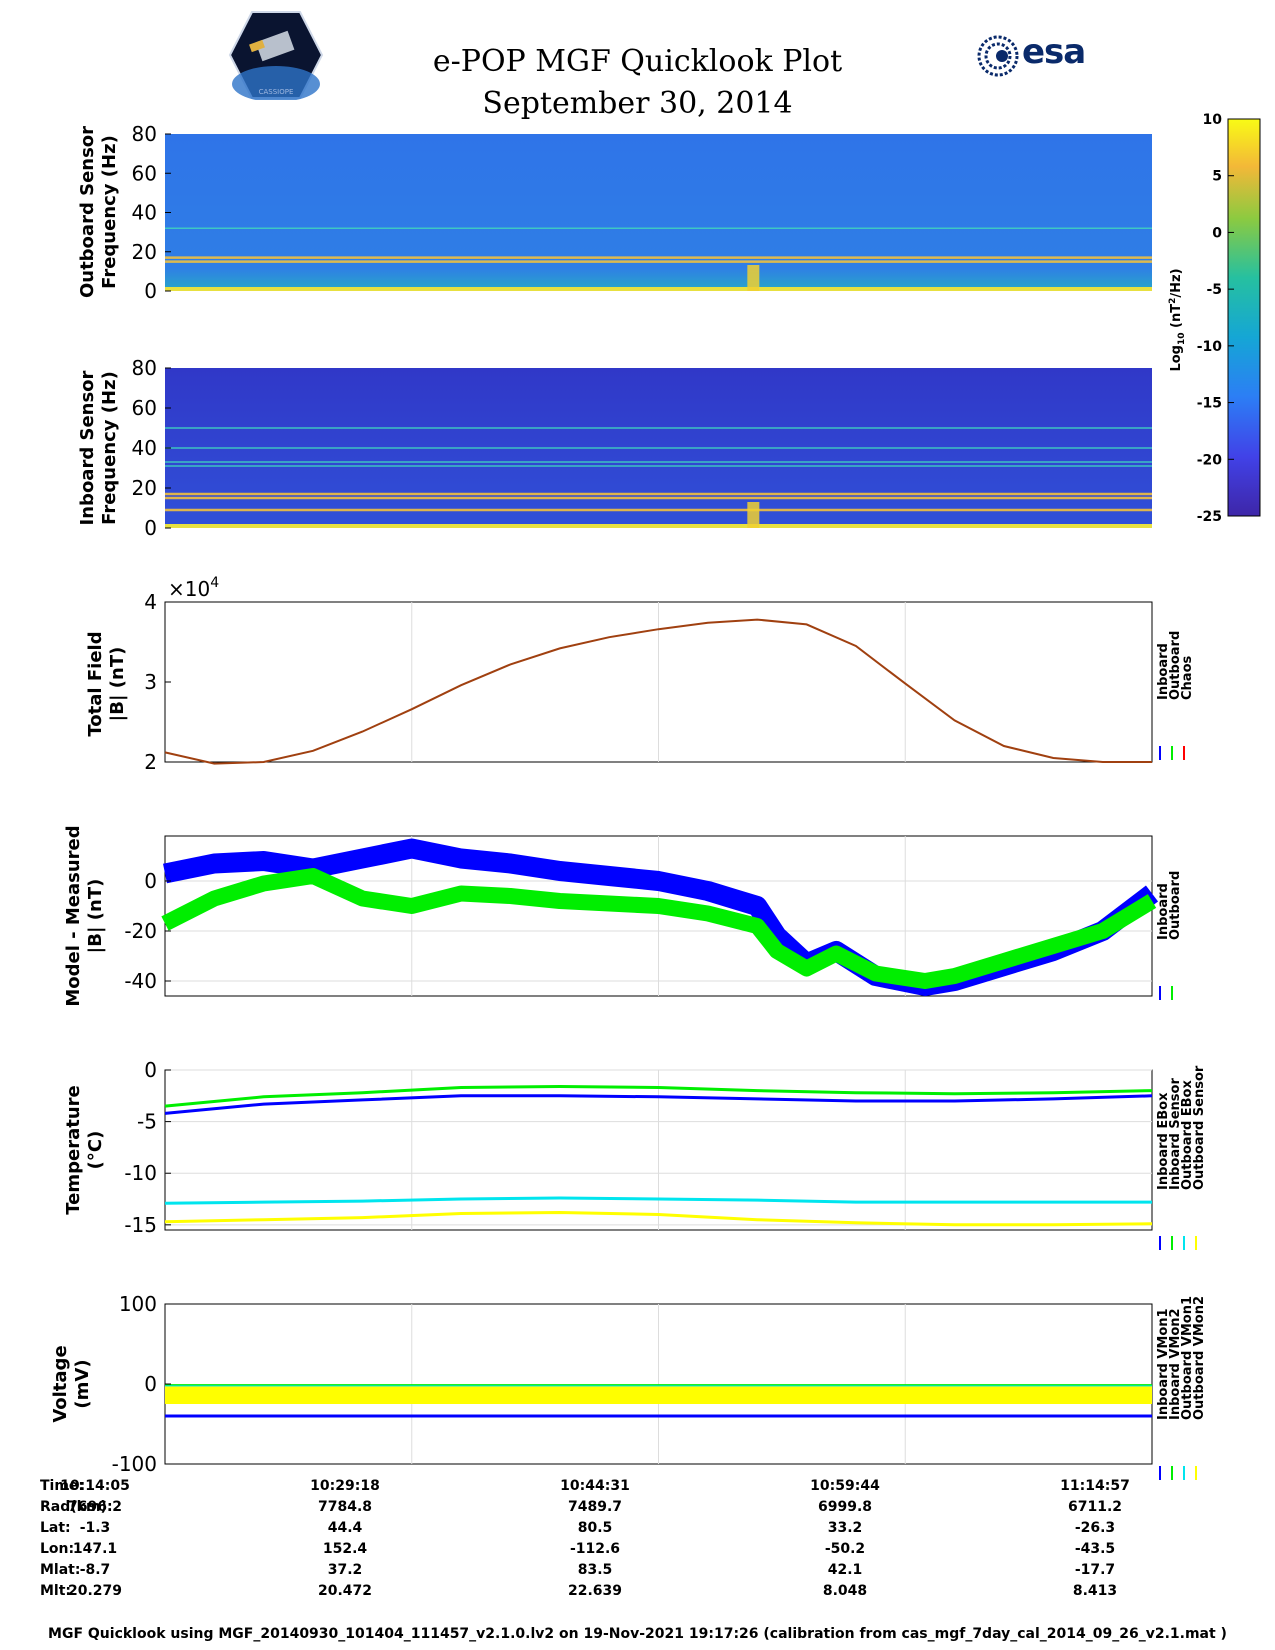 This screenshot has width=1275, height=1650. Describe the element at coordinates (134, 1464) in the screenshot. I see `voltage-tick-label: -100` at that location.